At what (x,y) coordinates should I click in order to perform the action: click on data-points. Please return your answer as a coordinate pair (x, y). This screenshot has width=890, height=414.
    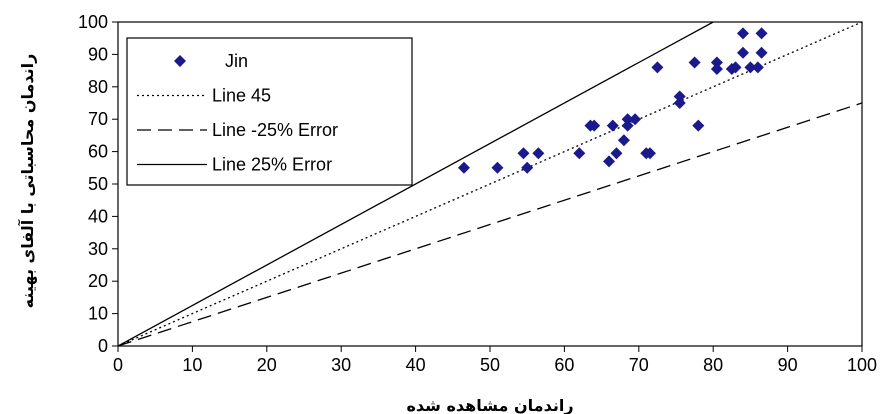
    Looking at the image, I should click on (612, 100).